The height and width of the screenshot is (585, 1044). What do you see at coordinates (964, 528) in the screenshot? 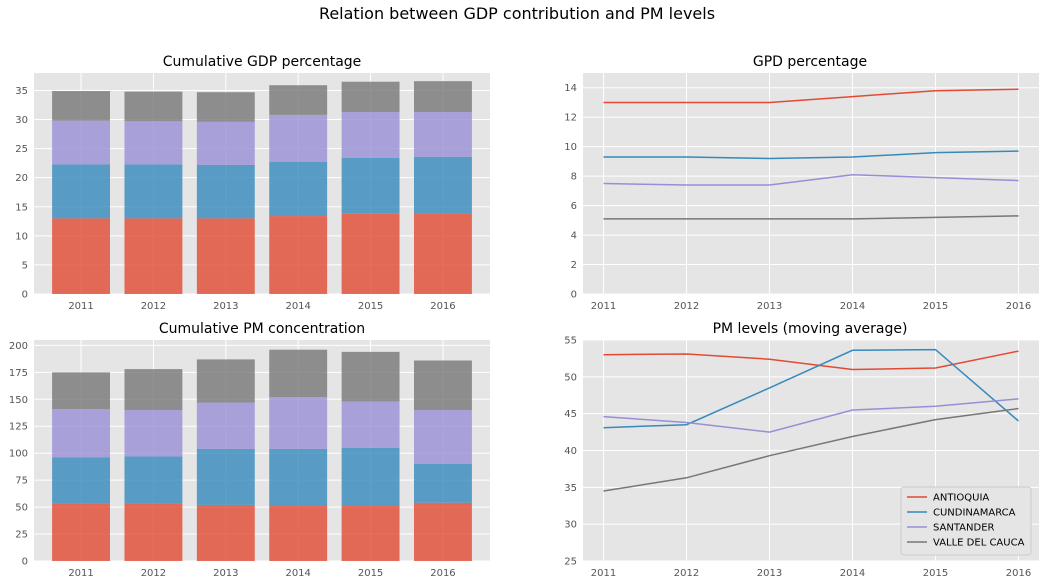
I see `legend-label: SANTANDER` at bounding box center [964, 528].